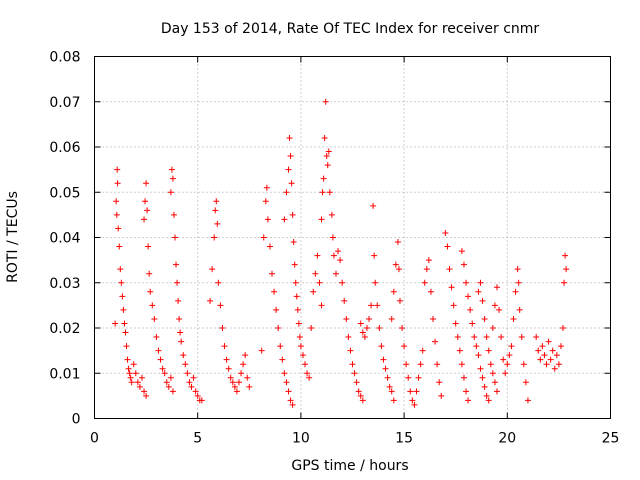  Describe the element at coordinates (404, 439) in the screenshot. I see `x-tick-label: 15` at that location.